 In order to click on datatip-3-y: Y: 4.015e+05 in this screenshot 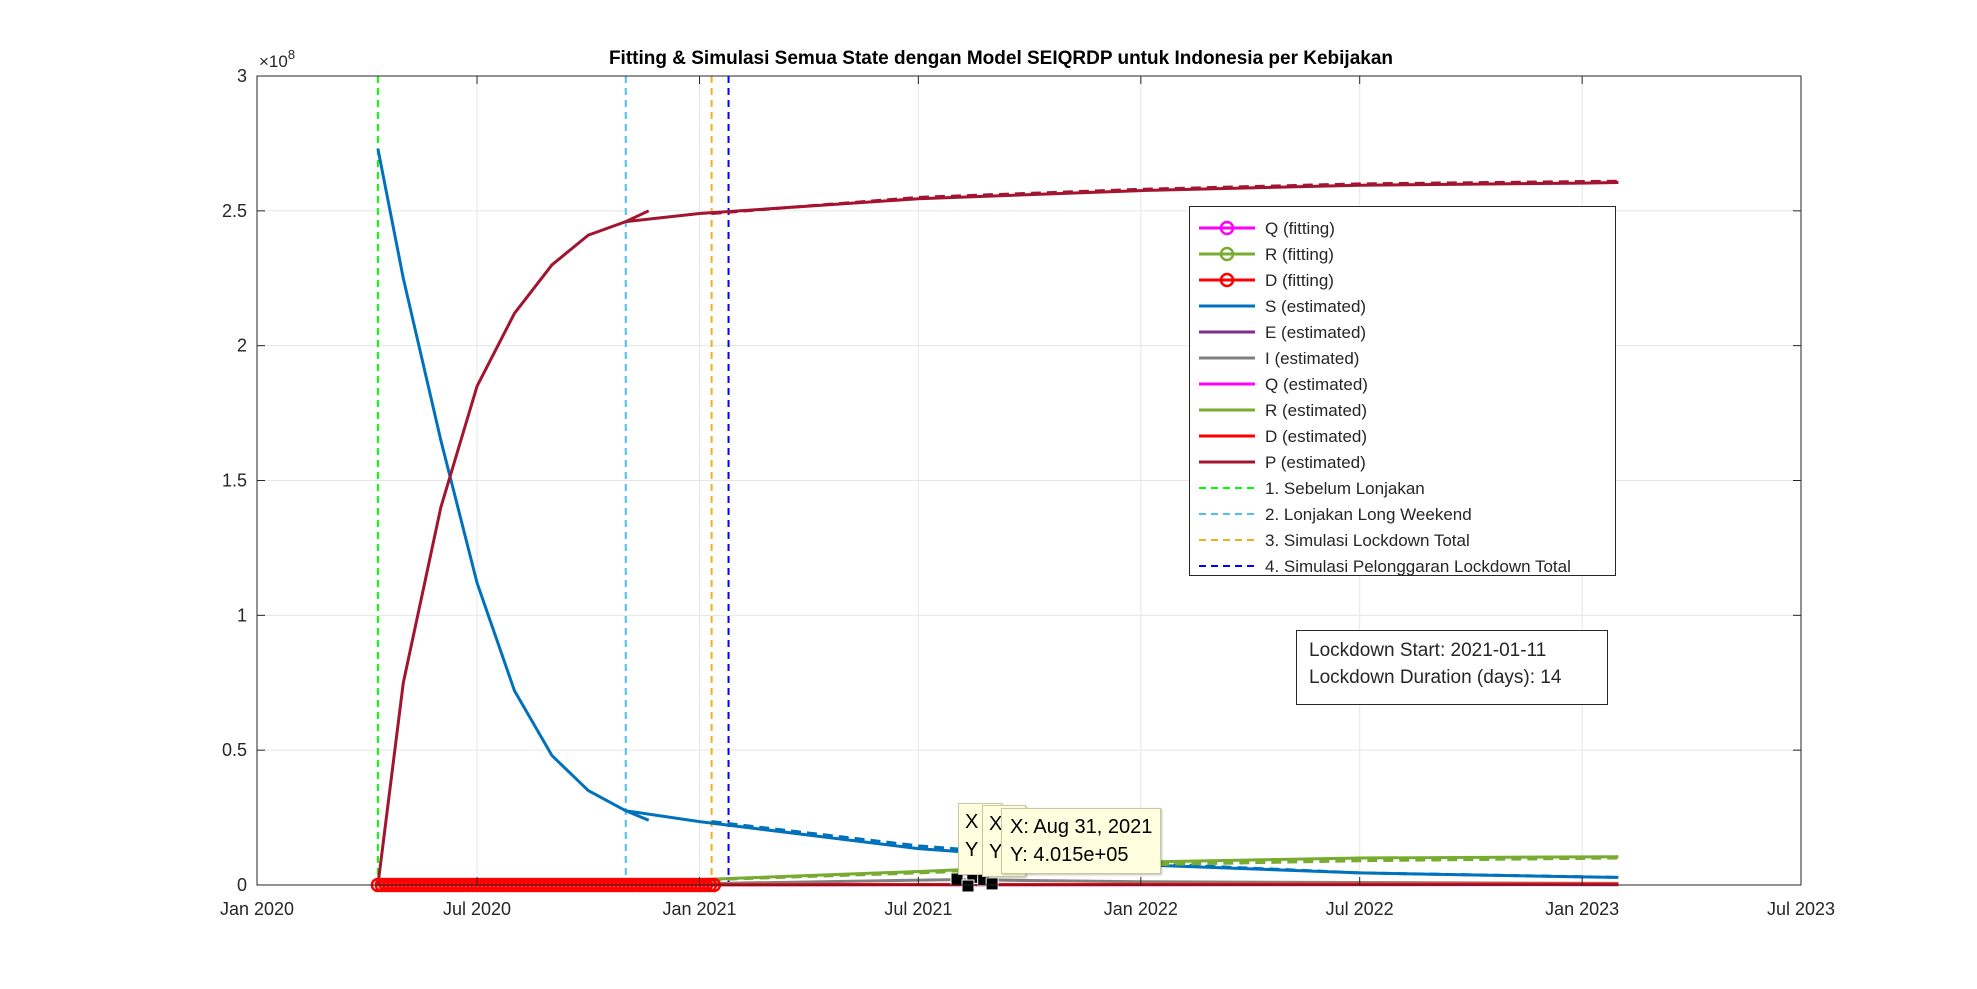, I will do `click(1069, 855)`.